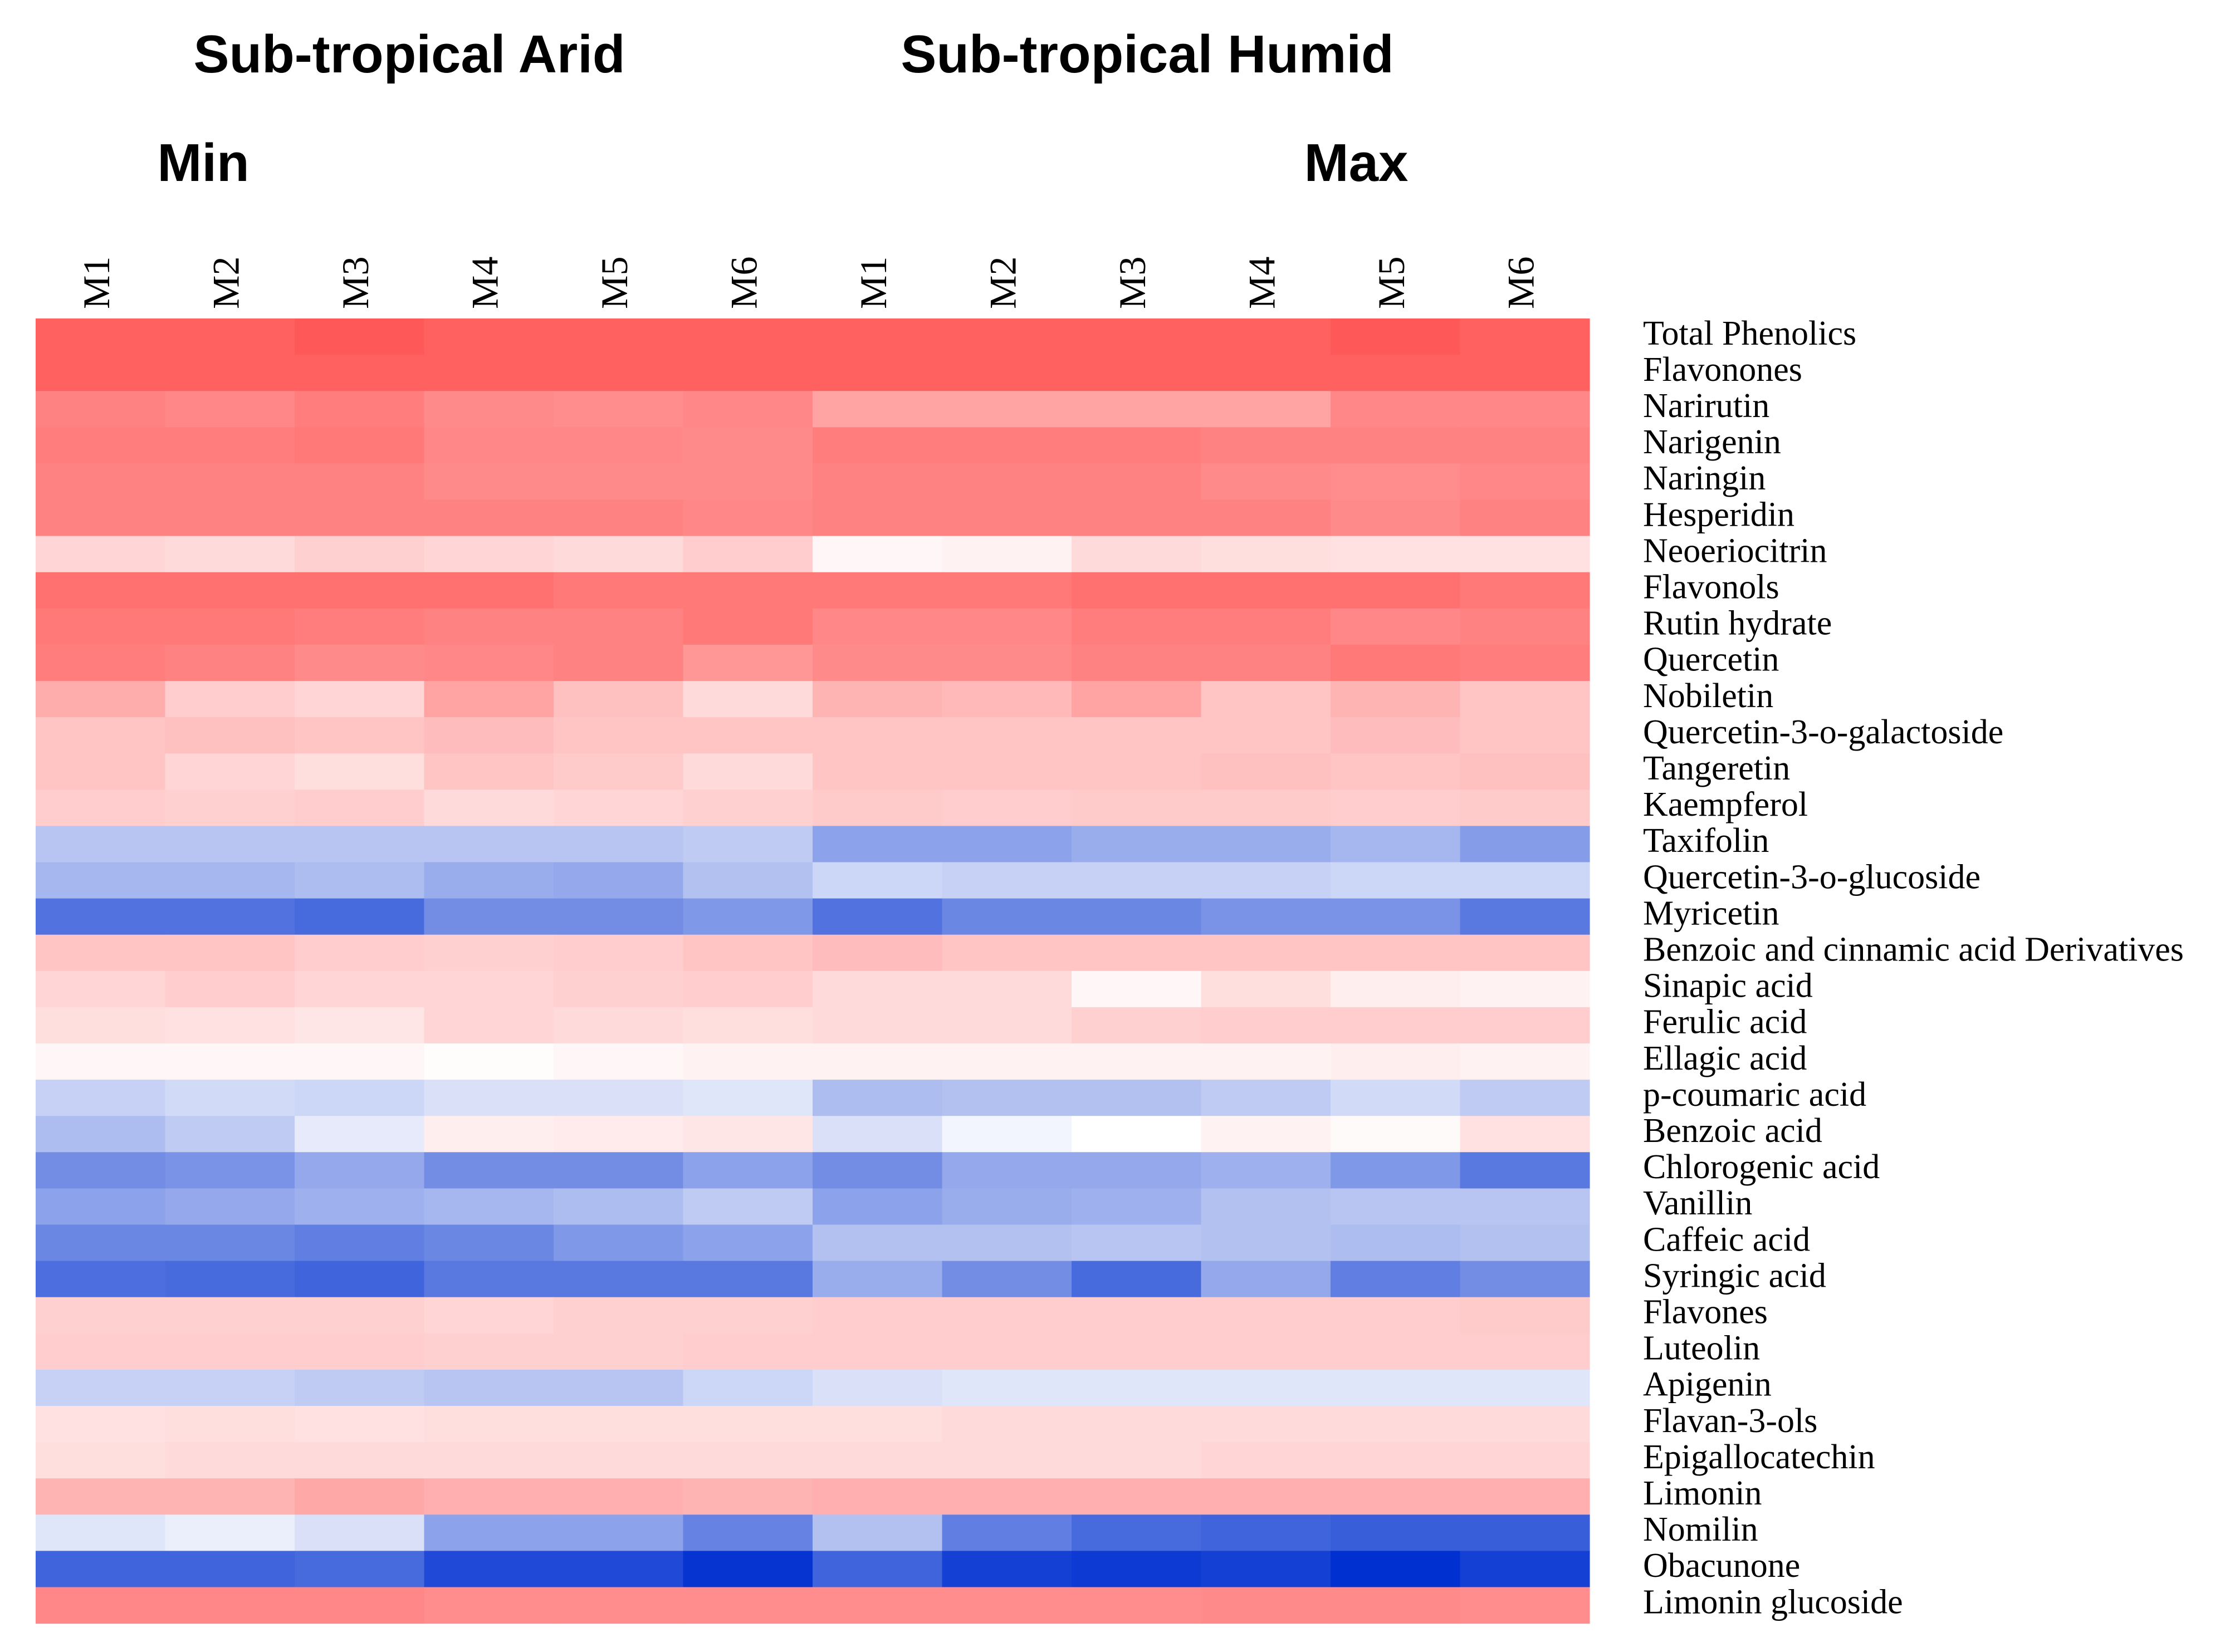 The image size is (2225, 1652). Describe the element at coordinates (1702, 1348) in the screenshot. I see `row-label: Luteolin` at that location.